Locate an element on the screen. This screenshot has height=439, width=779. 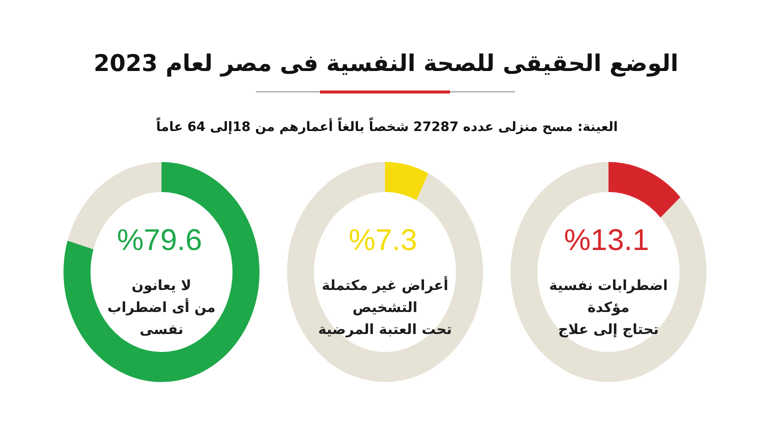
data-label: %7.3 is located at coordinates (383, 240).